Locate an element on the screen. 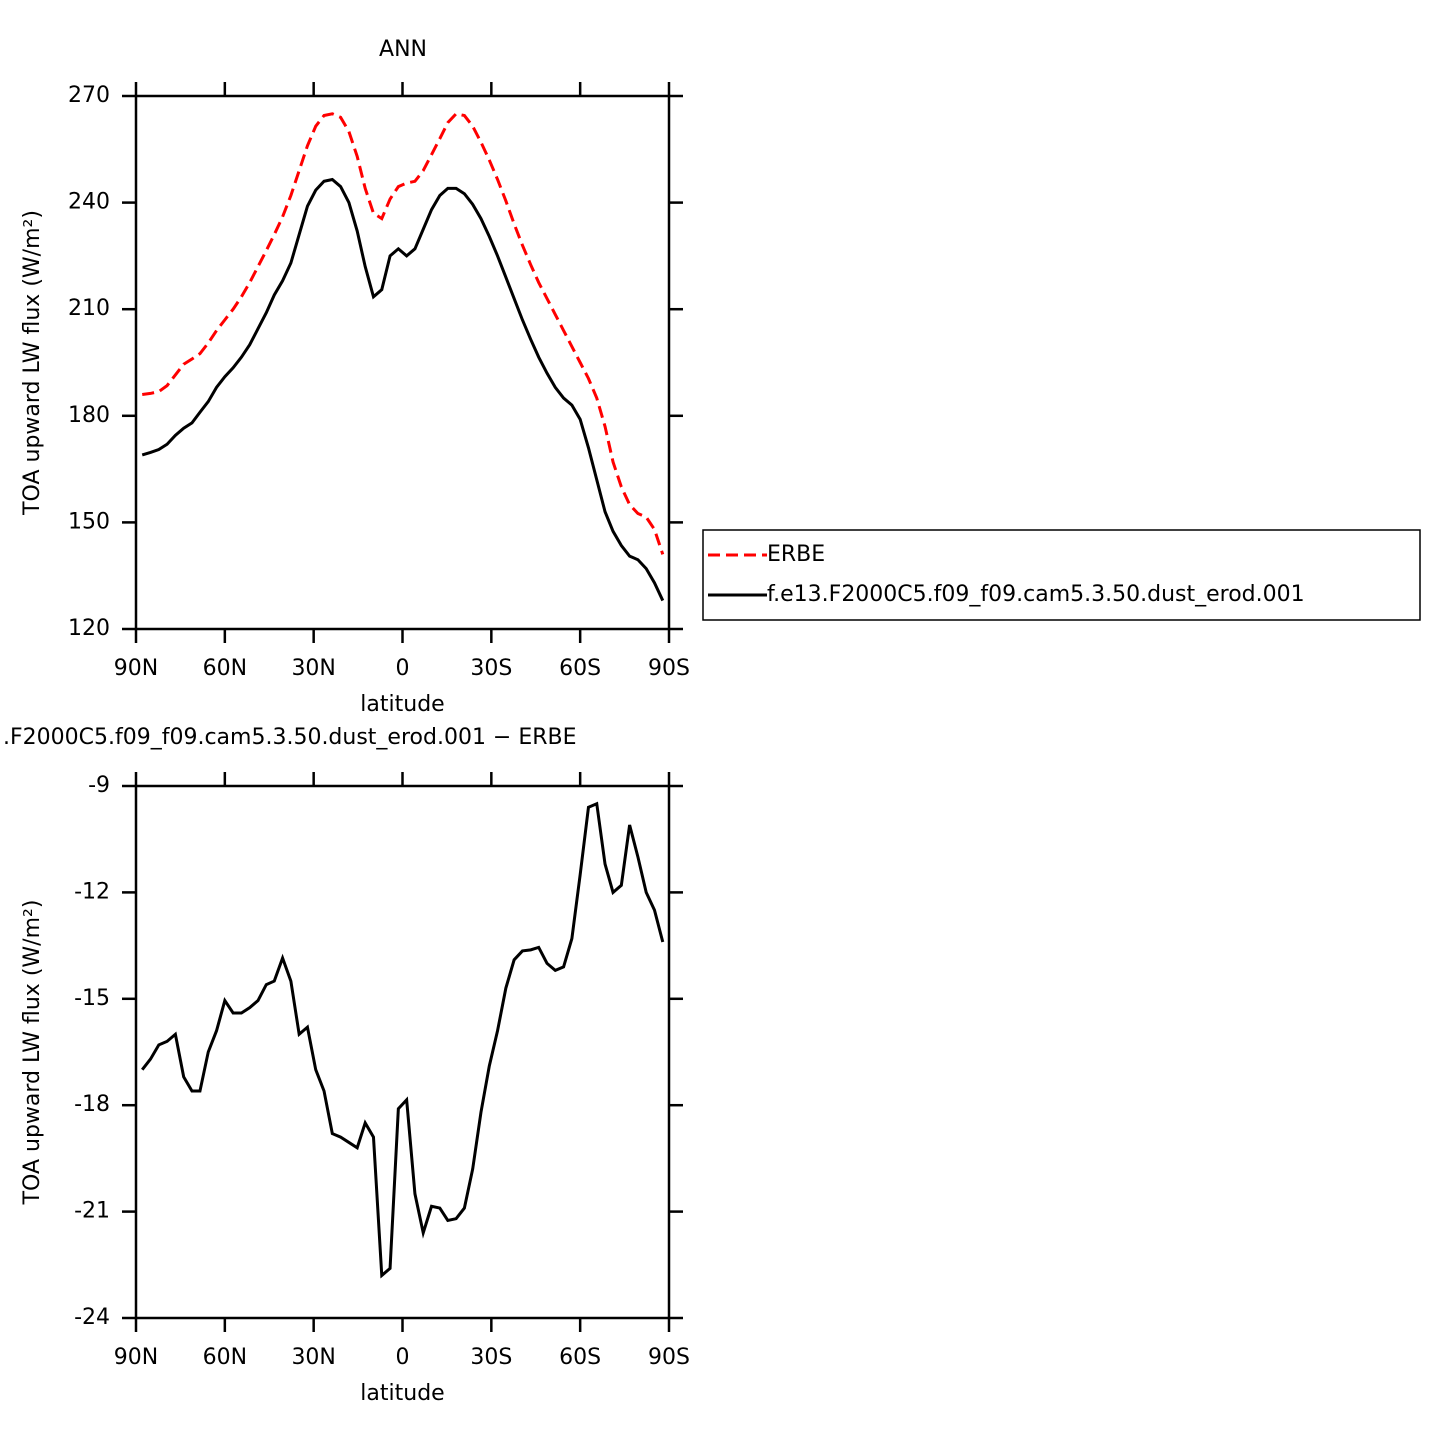 The width and height of the screenshot is (1441, 1441). y-tick-label: -24 is located at coordinates (92, 1317).